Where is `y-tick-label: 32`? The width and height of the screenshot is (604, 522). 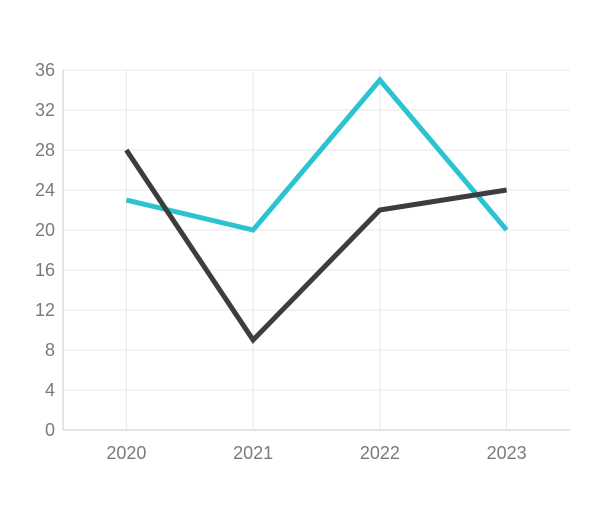 y-tick-label: 32 is located at coordinates (45, 110).